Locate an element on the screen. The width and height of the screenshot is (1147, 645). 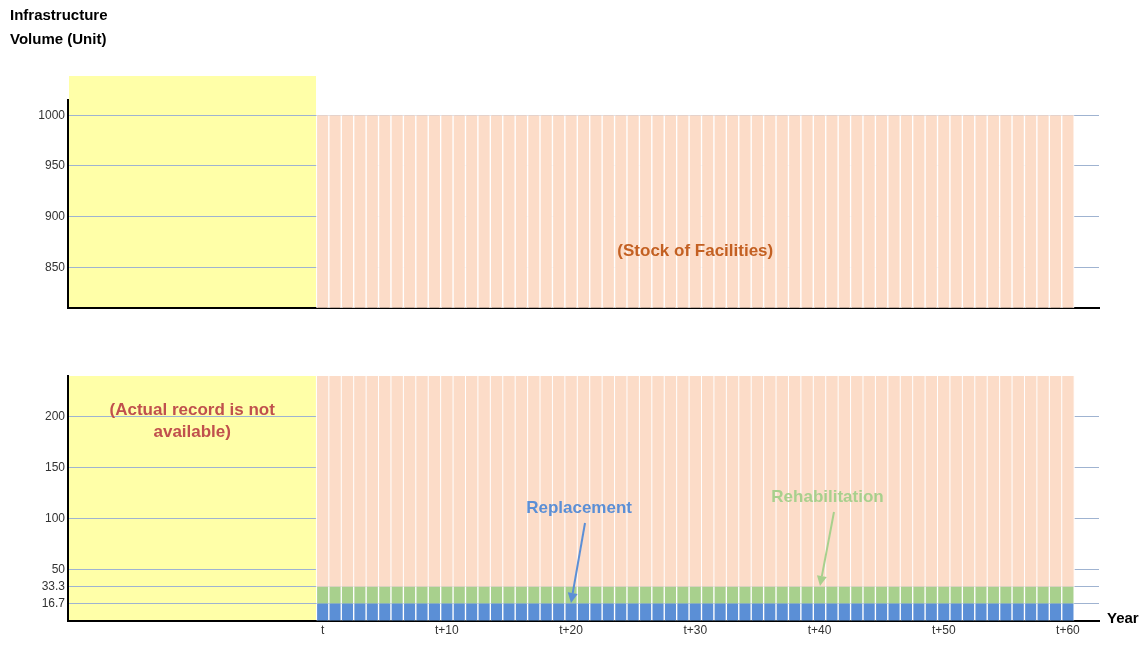
y-tick-label: 100 is located at coordinates (55, 518).